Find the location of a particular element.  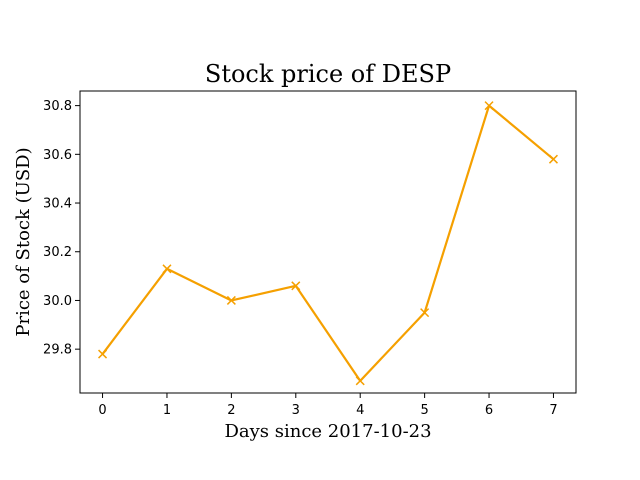

y-tick-label-3: 30.4 is located at coordinates (57, 204).